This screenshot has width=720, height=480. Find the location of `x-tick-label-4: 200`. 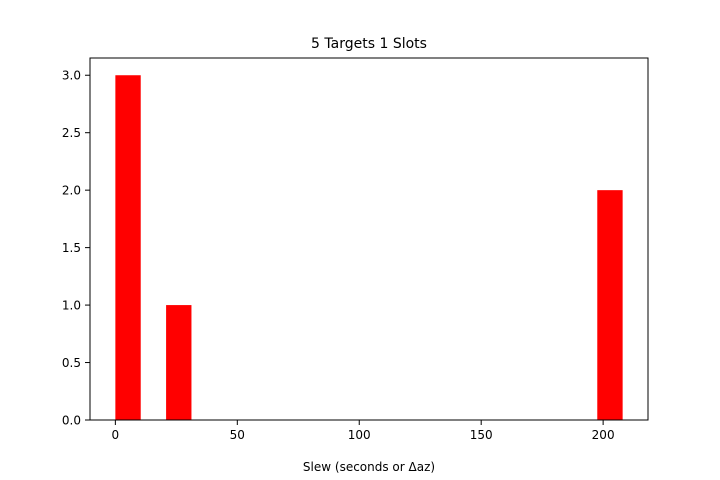

x-tick-label-4: 200 is located at coordinates (603, 435).